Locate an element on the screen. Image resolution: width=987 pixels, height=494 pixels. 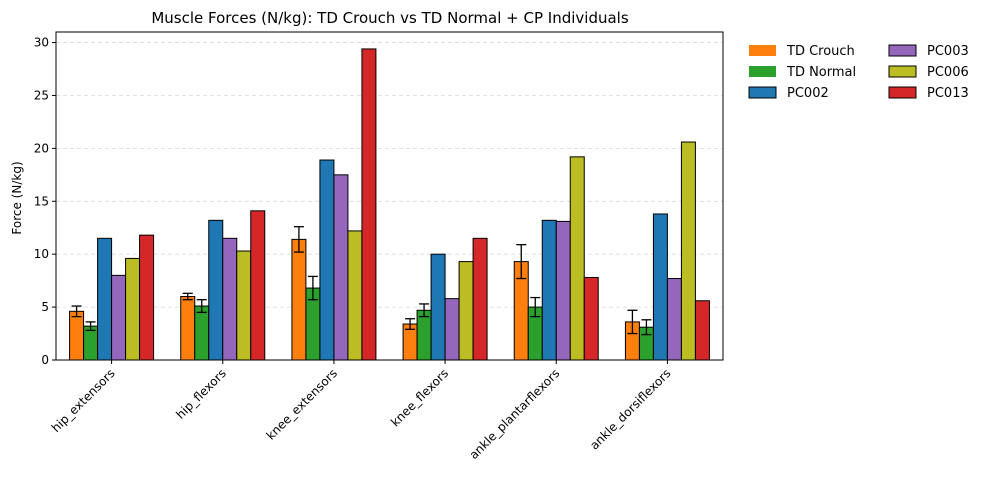
y-tick-label: 10 is located at coordinates (41, 254).